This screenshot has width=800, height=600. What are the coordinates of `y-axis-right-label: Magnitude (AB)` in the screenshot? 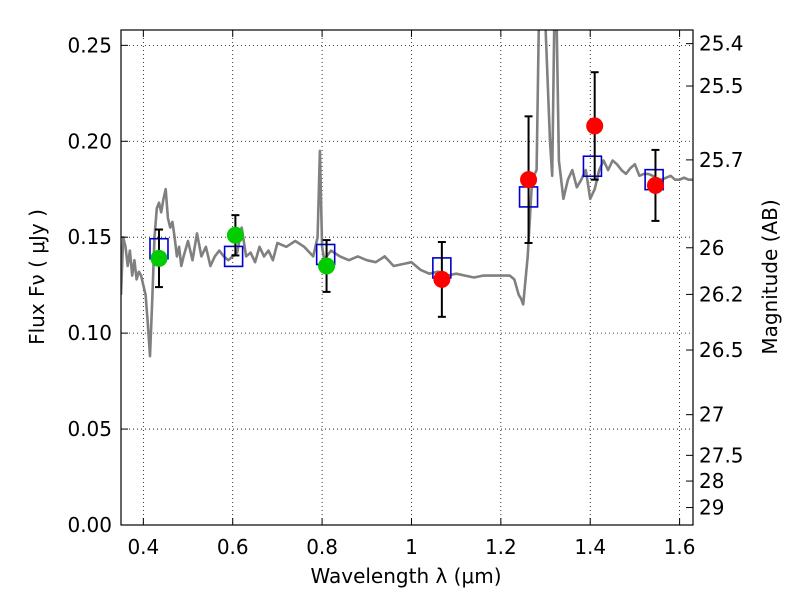 It's located at (770, 276).